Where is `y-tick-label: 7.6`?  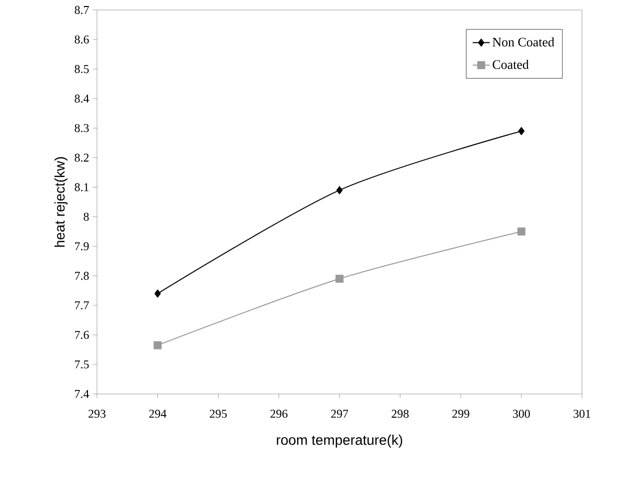 y-tick-label: 7.6 is located at coordinates (82, 334).